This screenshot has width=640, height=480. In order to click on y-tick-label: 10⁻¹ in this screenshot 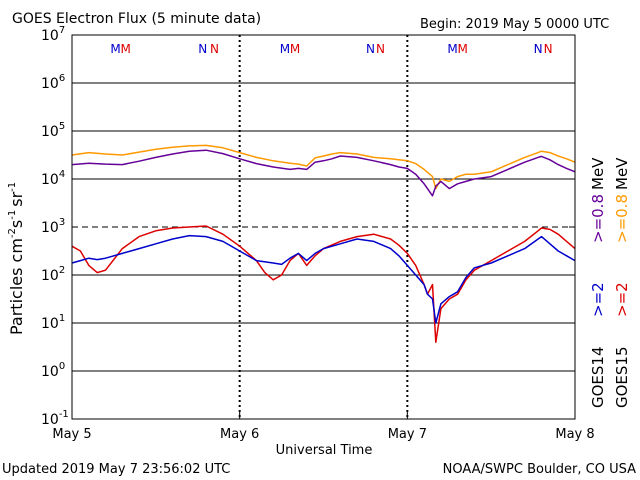, I will do `click(55, 418)`.